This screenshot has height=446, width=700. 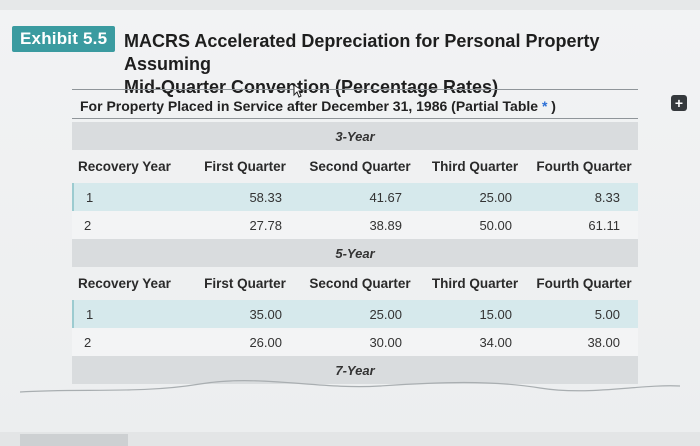 I want to click on table-cell: 61.11, so click(x=584, y=225).